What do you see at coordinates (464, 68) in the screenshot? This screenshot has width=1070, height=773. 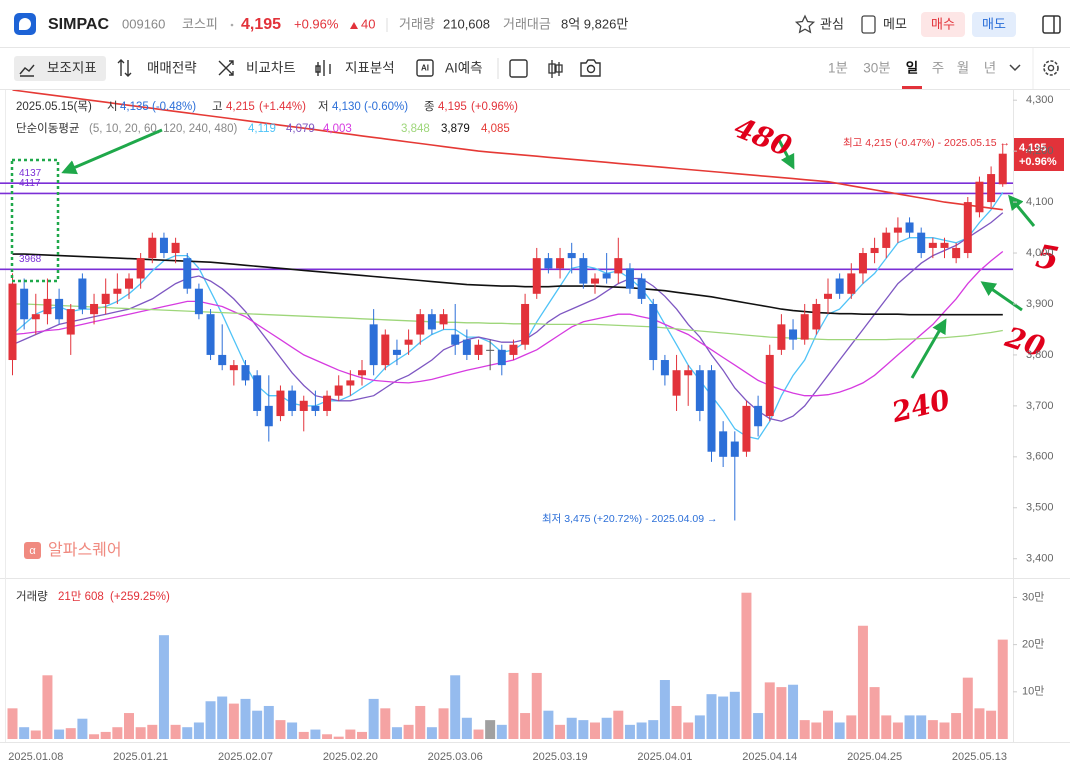 I see `toolbar-item: AI예측` at bounding box center [464, 68].